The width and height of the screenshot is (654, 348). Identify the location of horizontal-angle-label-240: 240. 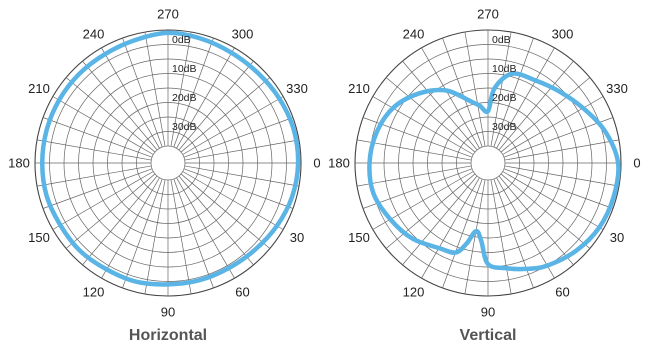
(94, 33).